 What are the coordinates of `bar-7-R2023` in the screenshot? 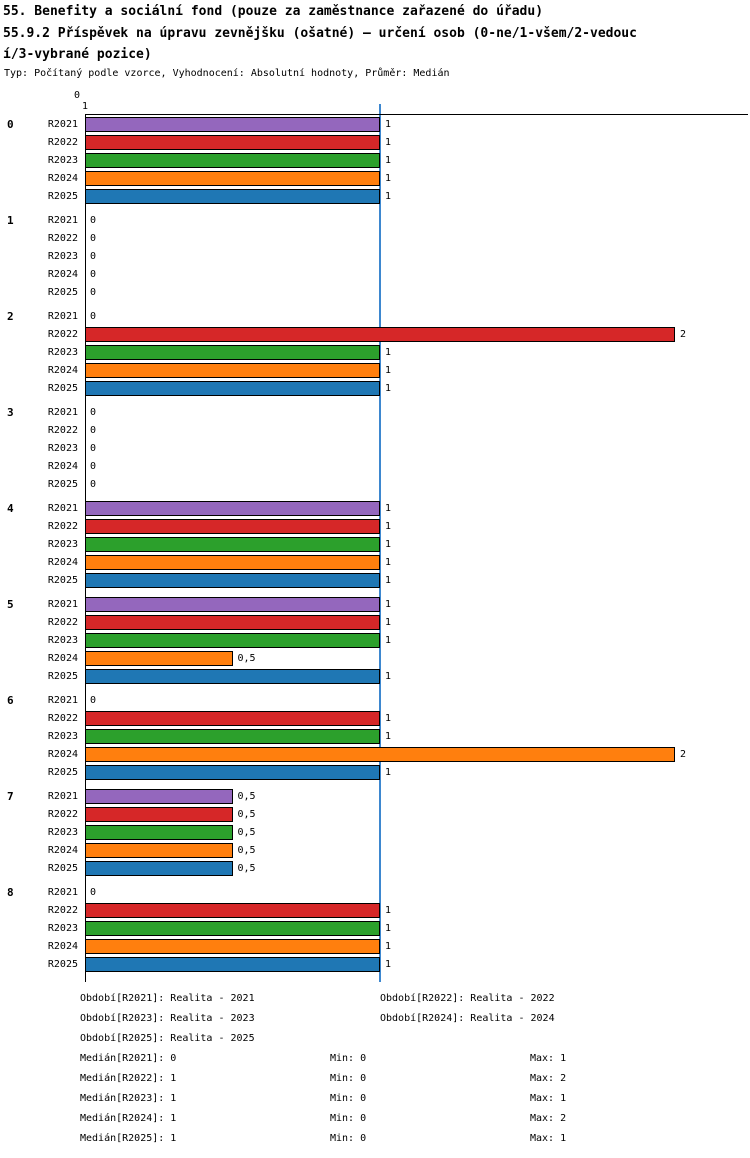 It's located at (159, 832).